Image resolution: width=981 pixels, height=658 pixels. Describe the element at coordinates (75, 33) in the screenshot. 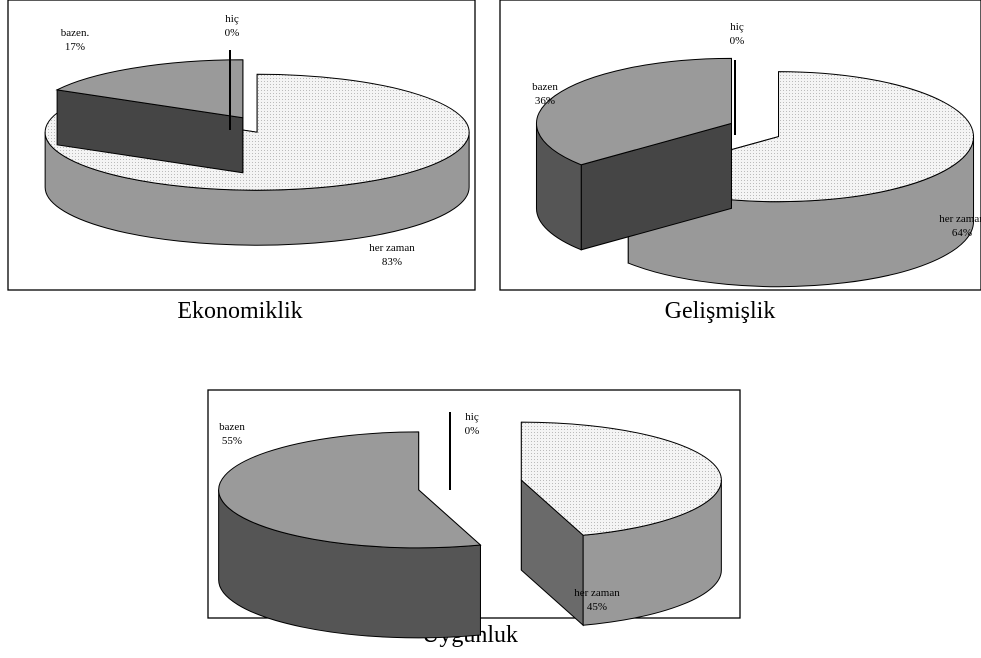

I see `slice-label: bazen.` at that location.